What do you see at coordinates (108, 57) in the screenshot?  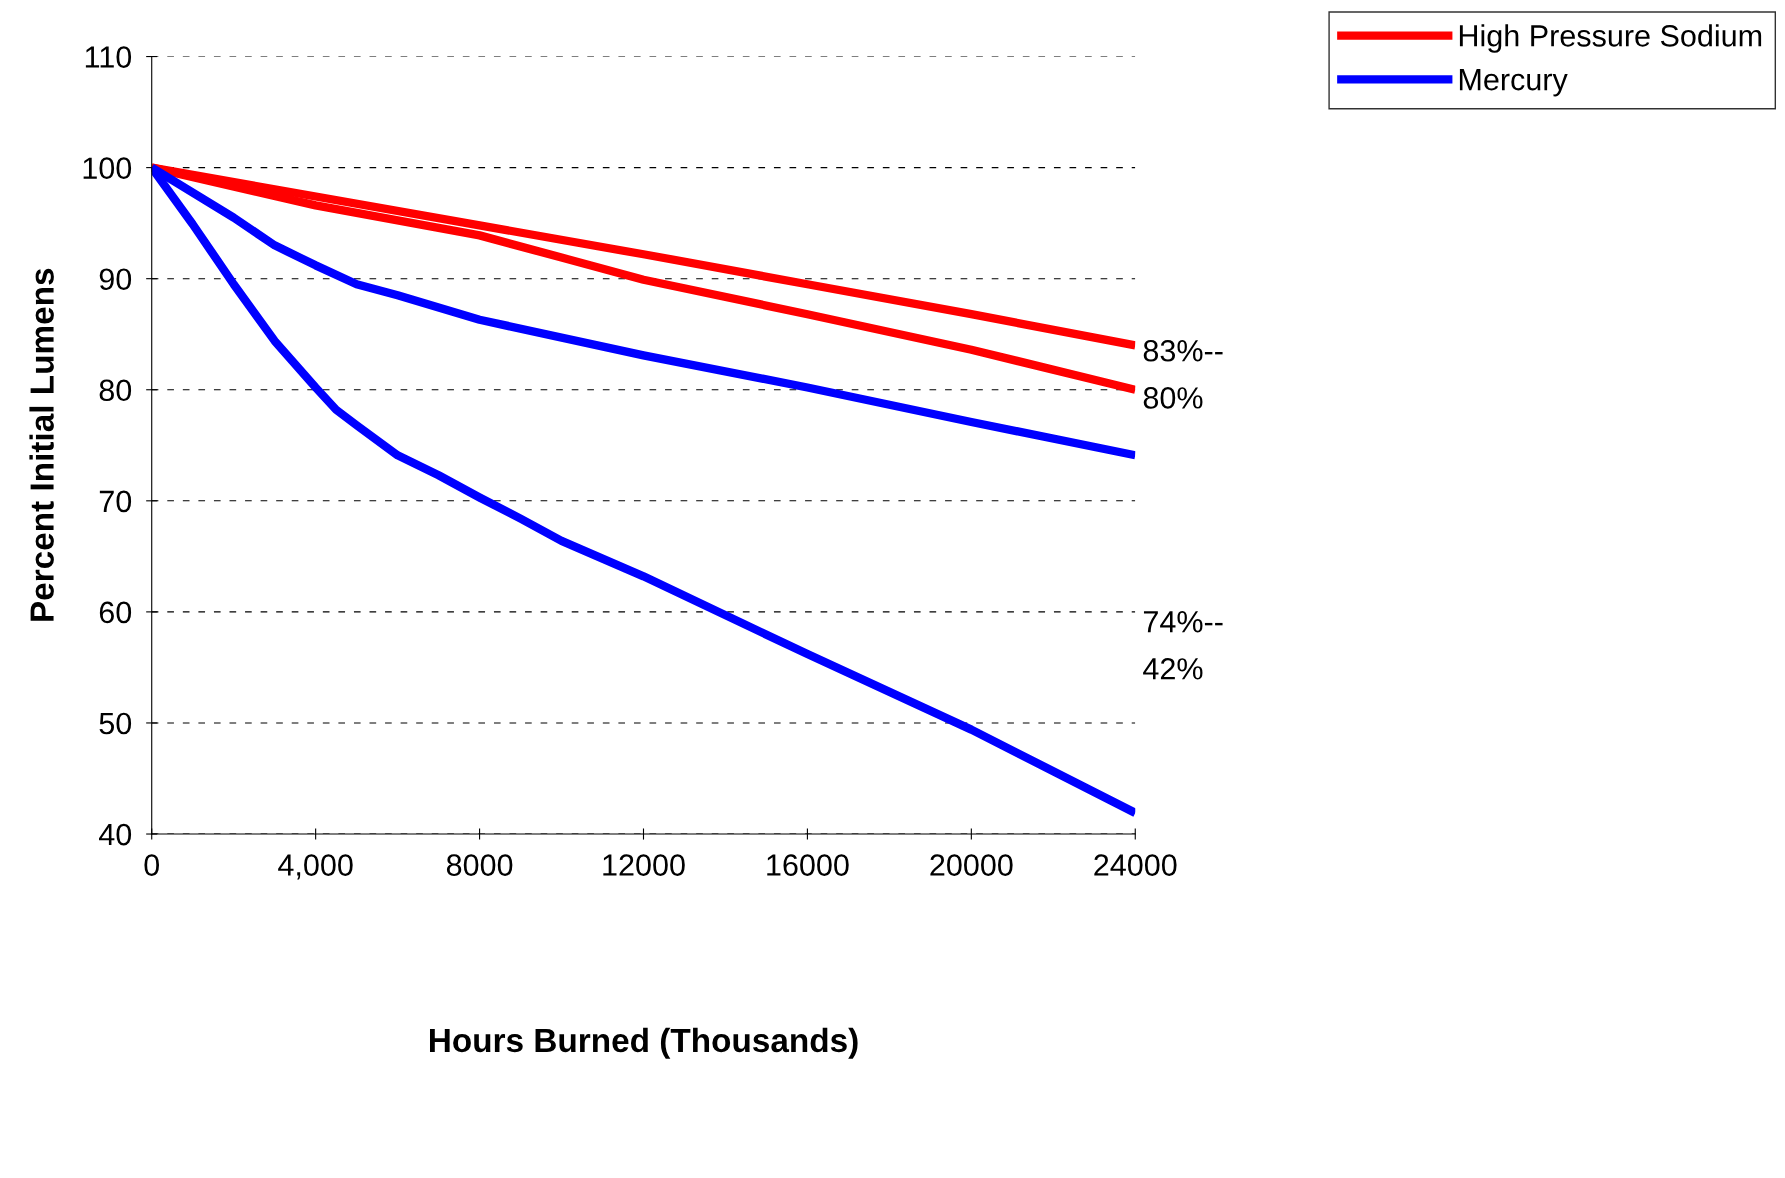 I see `y-tick-label: 110` at bounding box center [108, 57].